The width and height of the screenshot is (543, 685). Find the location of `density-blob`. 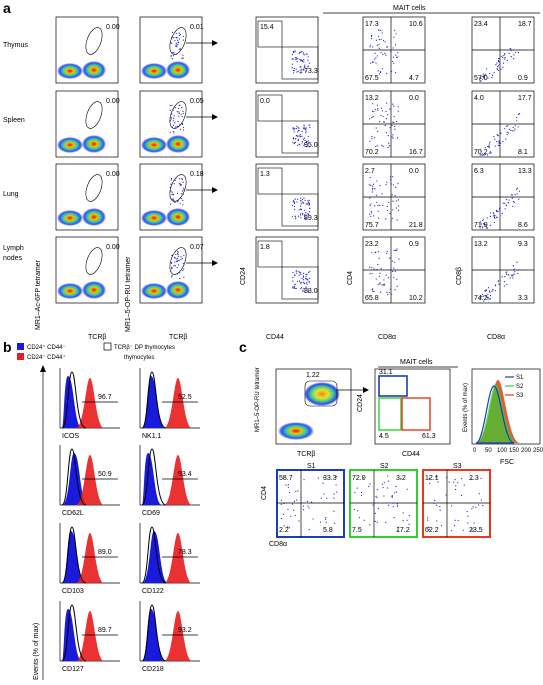

density-blob is located at coordinates (70, 218).